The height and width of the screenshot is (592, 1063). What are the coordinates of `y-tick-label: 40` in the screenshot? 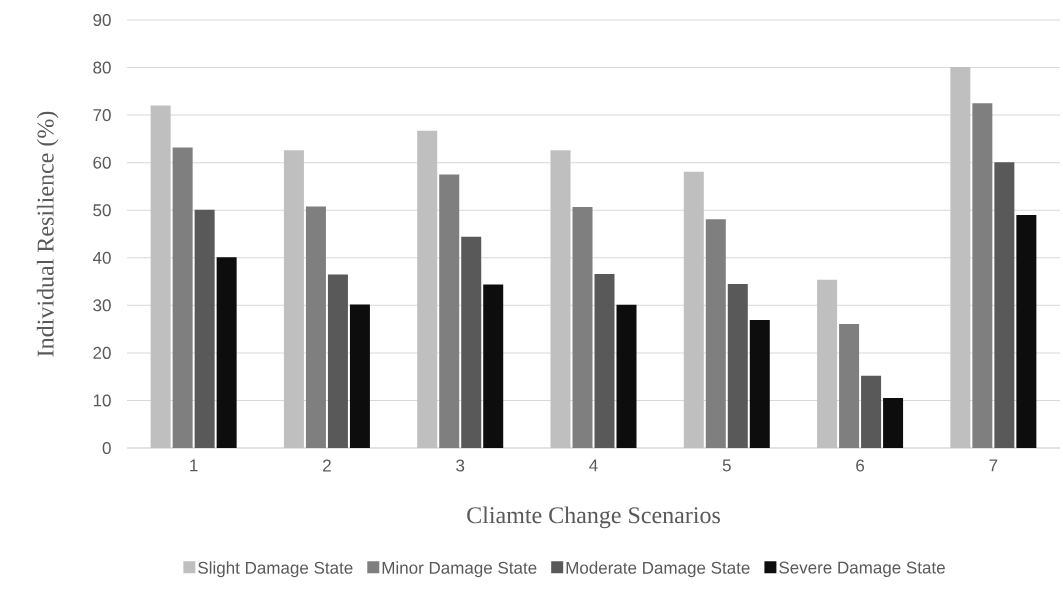 It's located at (101, 257).